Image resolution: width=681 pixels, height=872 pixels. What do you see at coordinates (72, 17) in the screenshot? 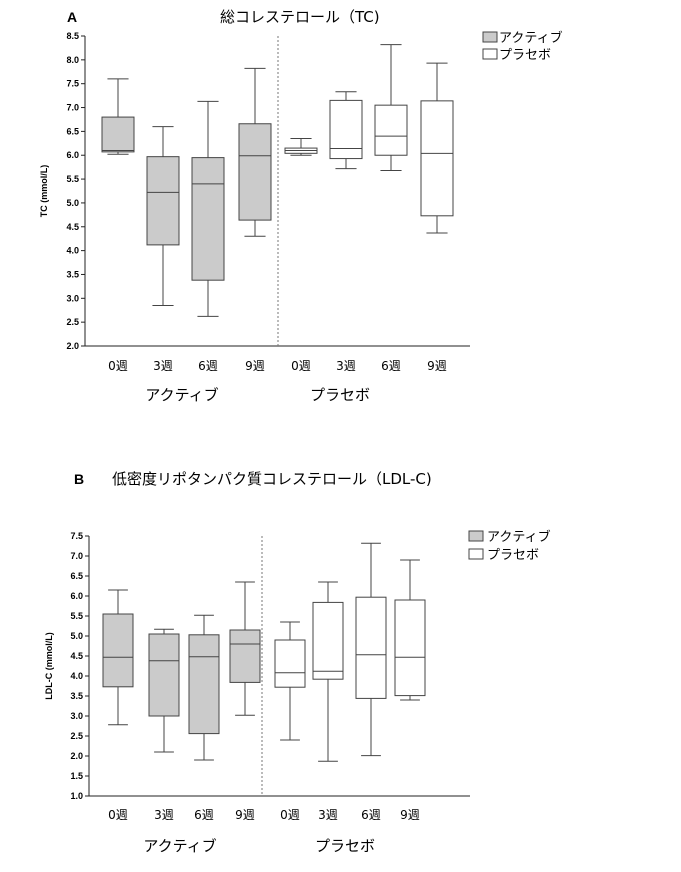
I see `panel-letter: A` at bounding box center [72, 17].